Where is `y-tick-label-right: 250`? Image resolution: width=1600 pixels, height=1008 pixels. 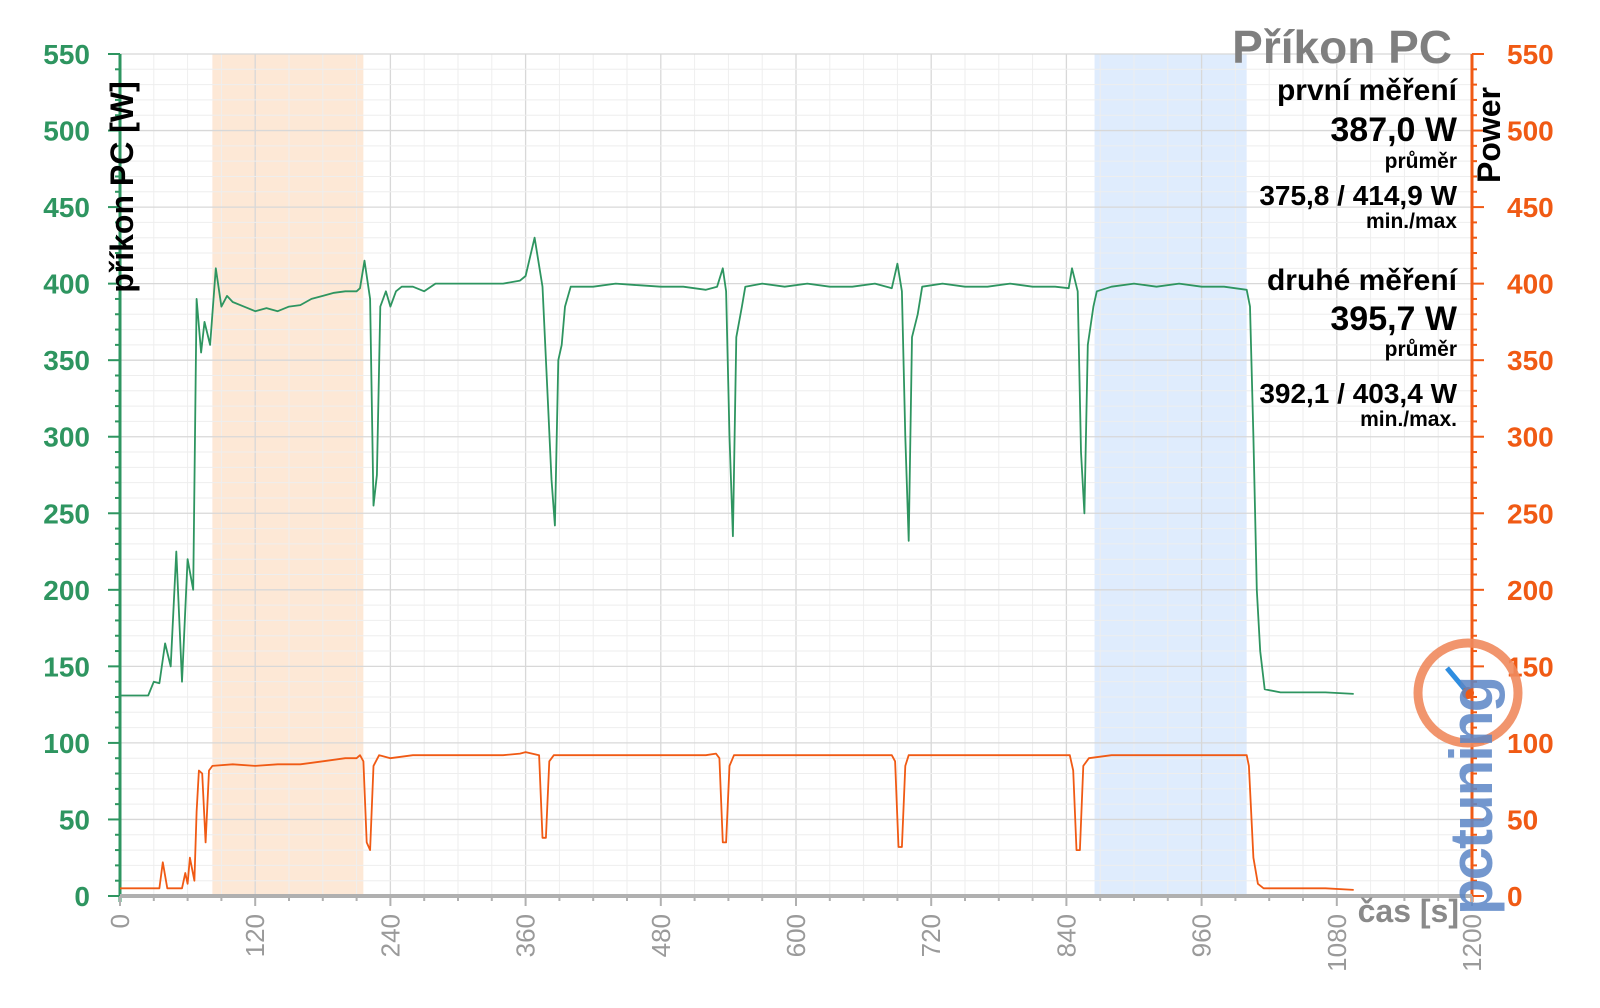
y-tick-label-right: 250 is located at coordinates (1530, 513).